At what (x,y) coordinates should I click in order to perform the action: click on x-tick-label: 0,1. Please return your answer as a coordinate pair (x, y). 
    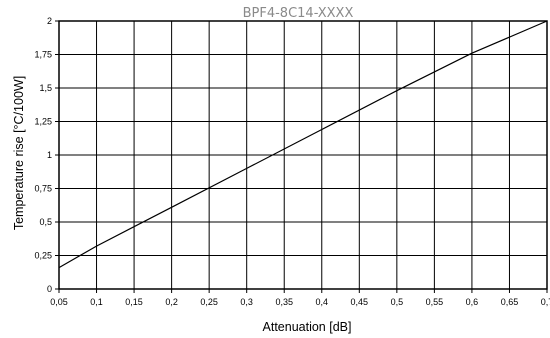
    Looking at the image, I should click on (96, 302).